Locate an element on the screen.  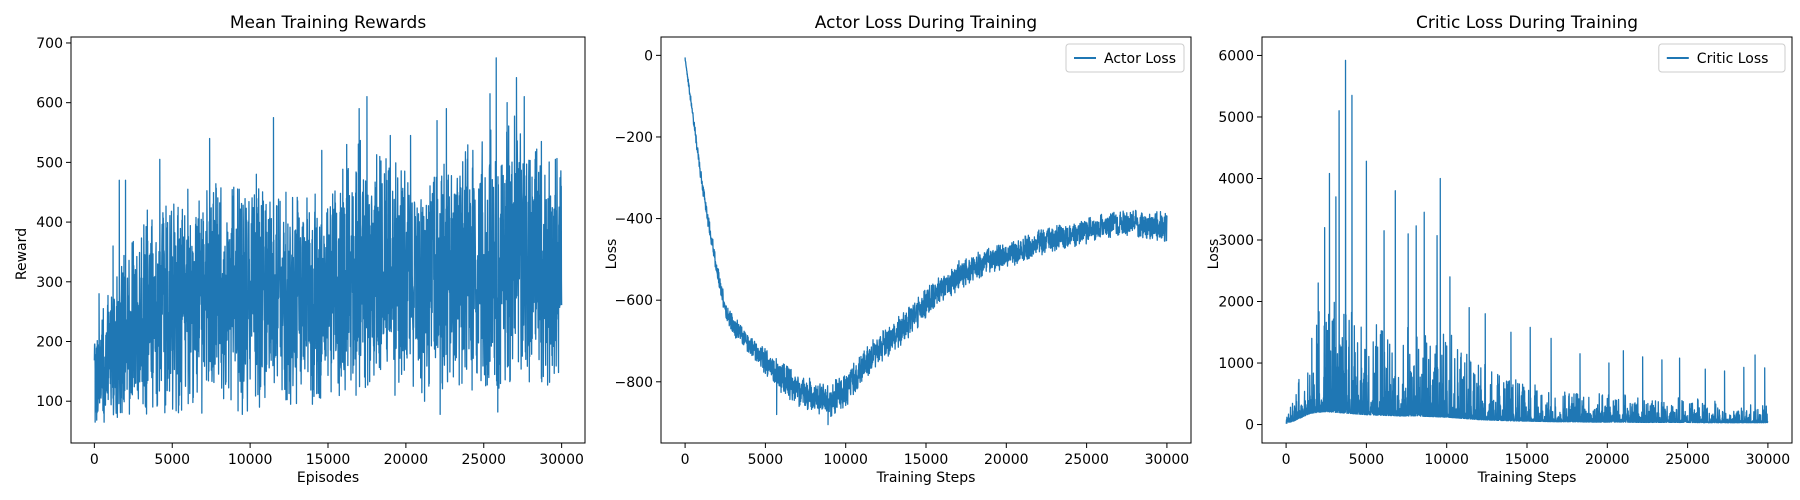
y-tick-label: 700 is located at coordinates (49, 44).